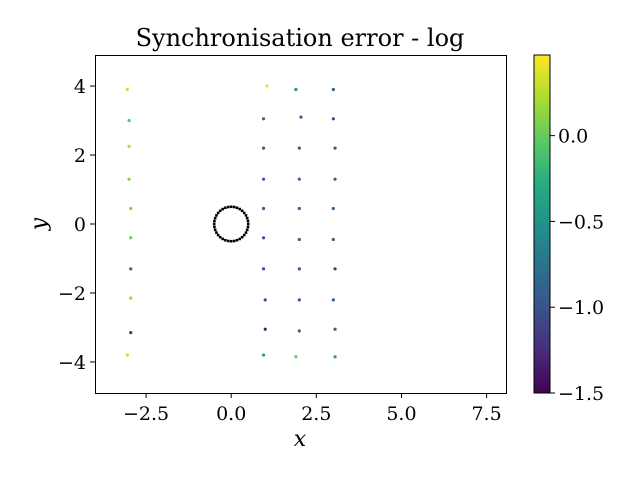  I want to click on y-tick-label: −2, so click(72, 294).